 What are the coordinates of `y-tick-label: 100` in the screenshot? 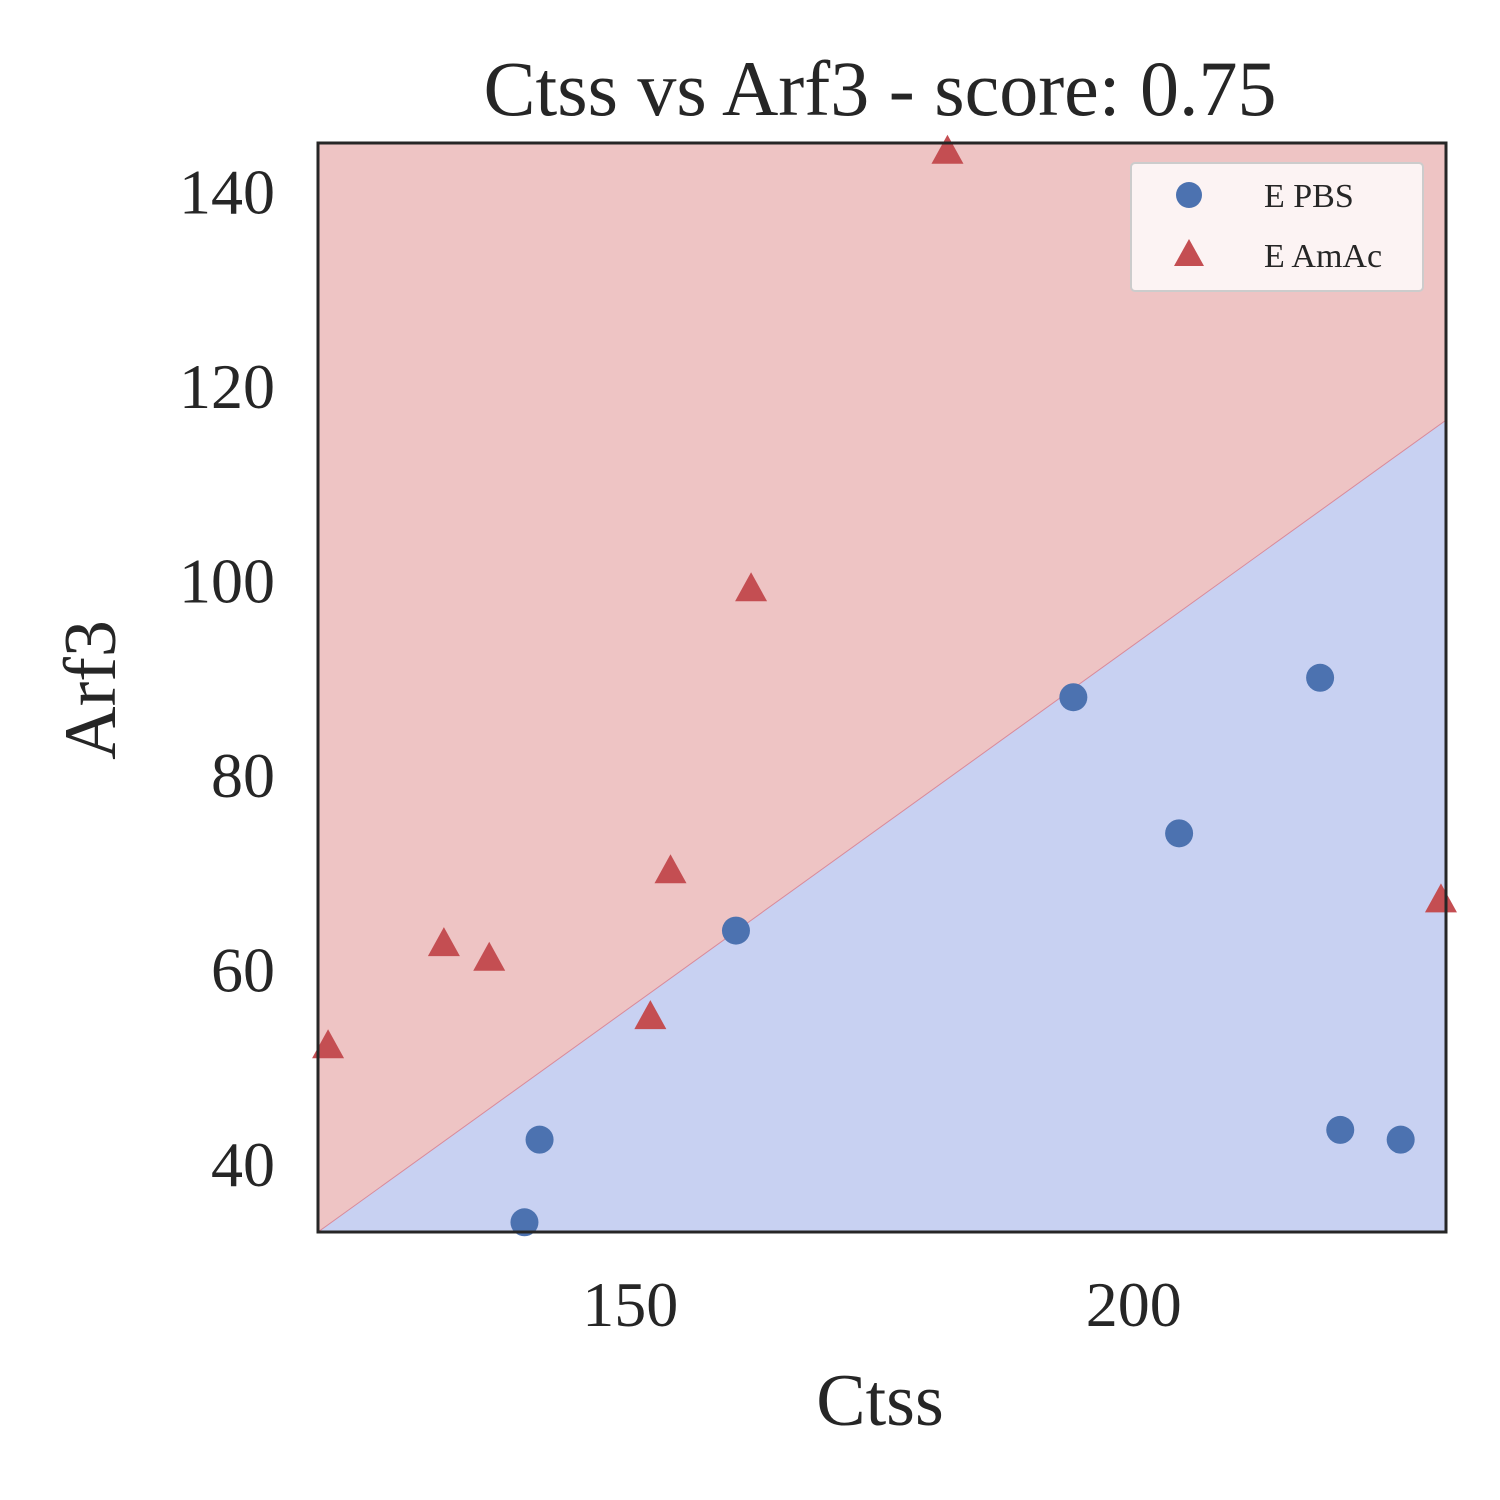 It's located at (227, 581).